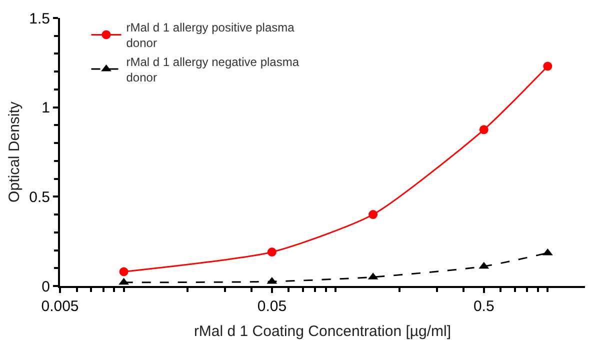 This screenshot has width=605, height=340. I want to click on y-tick-label: 0.5, so click(39, 197).